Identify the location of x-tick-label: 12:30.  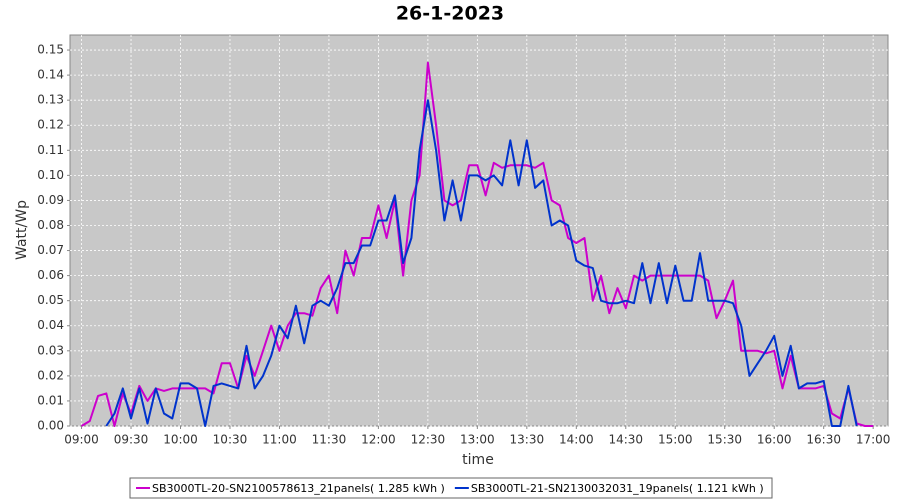
(428, 440).